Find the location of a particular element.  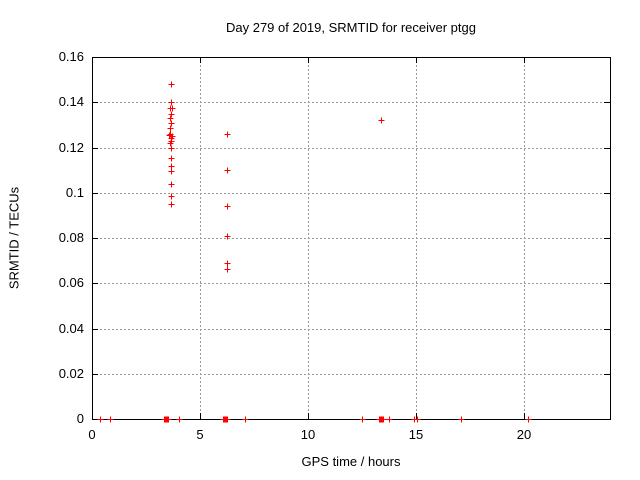

x-tick-label: 0 is located at coordinates (91, 434).